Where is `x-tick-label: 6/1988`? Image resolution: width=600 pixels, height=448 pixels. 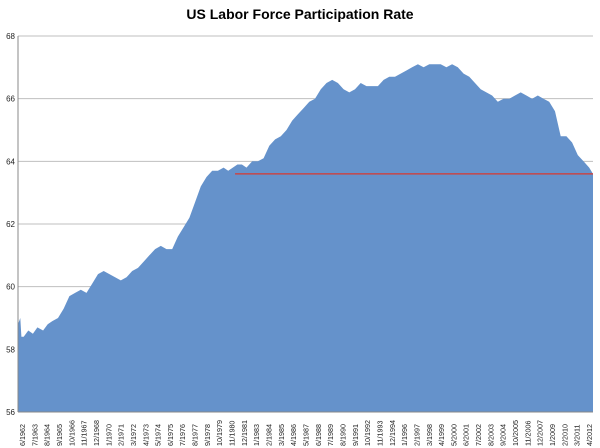
x-tick-label: 6/1988 is located at coordinates (318, 435).